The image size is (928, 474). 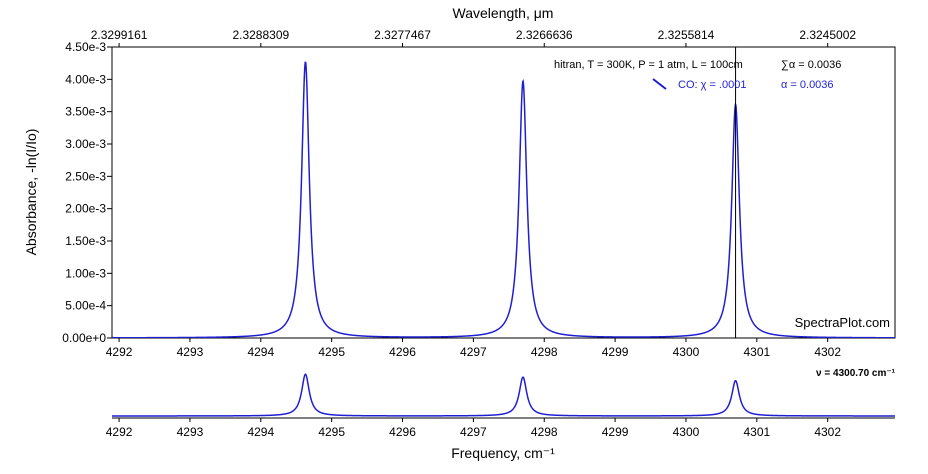 What do you see at coordinates (119, 35) in the screenshot?
I see `top-tick-label: 2.3299161` at bounding box center [119, 35].